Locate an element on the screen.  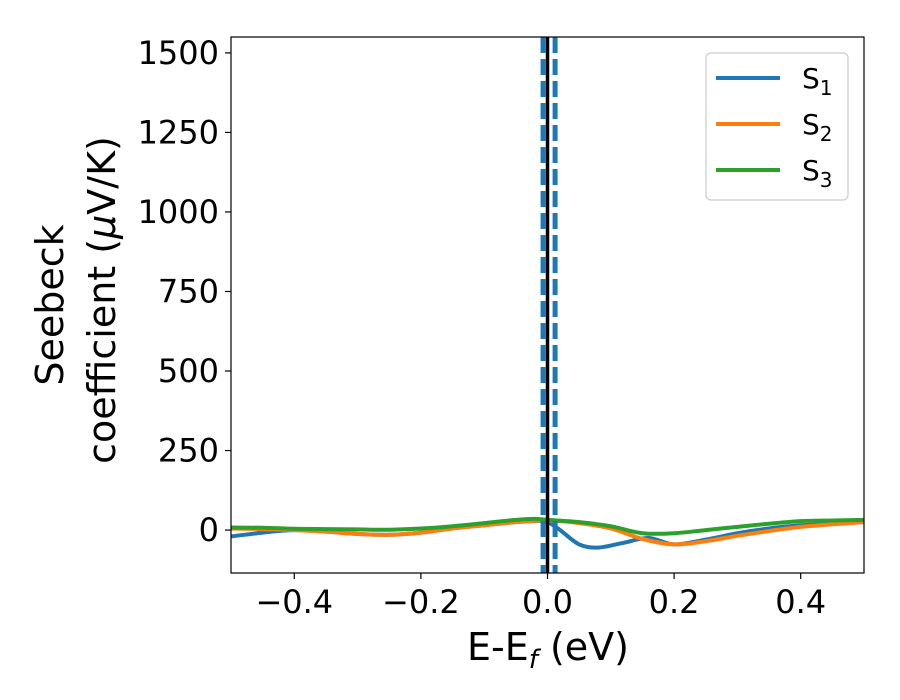
y-tick-label: 0 is located at coordinates (209, 530).